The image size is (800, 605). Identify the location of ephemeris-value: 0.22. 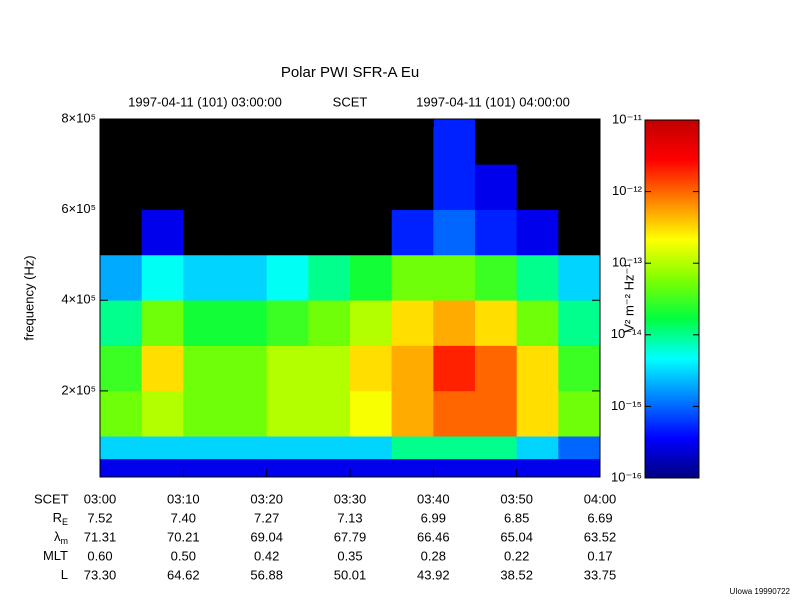
(516, 555).